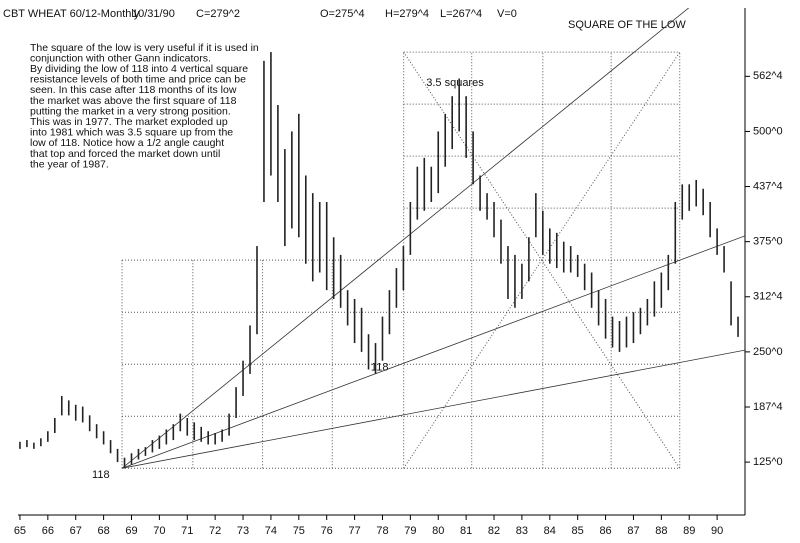 The image size is (800, 543). What do you see at coordinates (131, 531) in the screenshot?
I see `x-tick-label: 69` at bounding box center [131, 531].